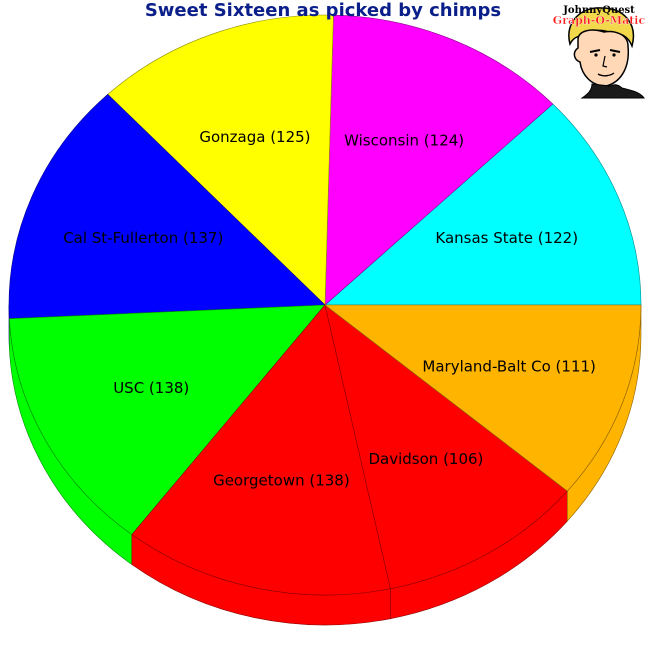 This screenshot has width=650, height=650. What do you see at coordinates (606, 74) in the screenshot?
I see `logo-mouth` at bounding box center [606, 74].